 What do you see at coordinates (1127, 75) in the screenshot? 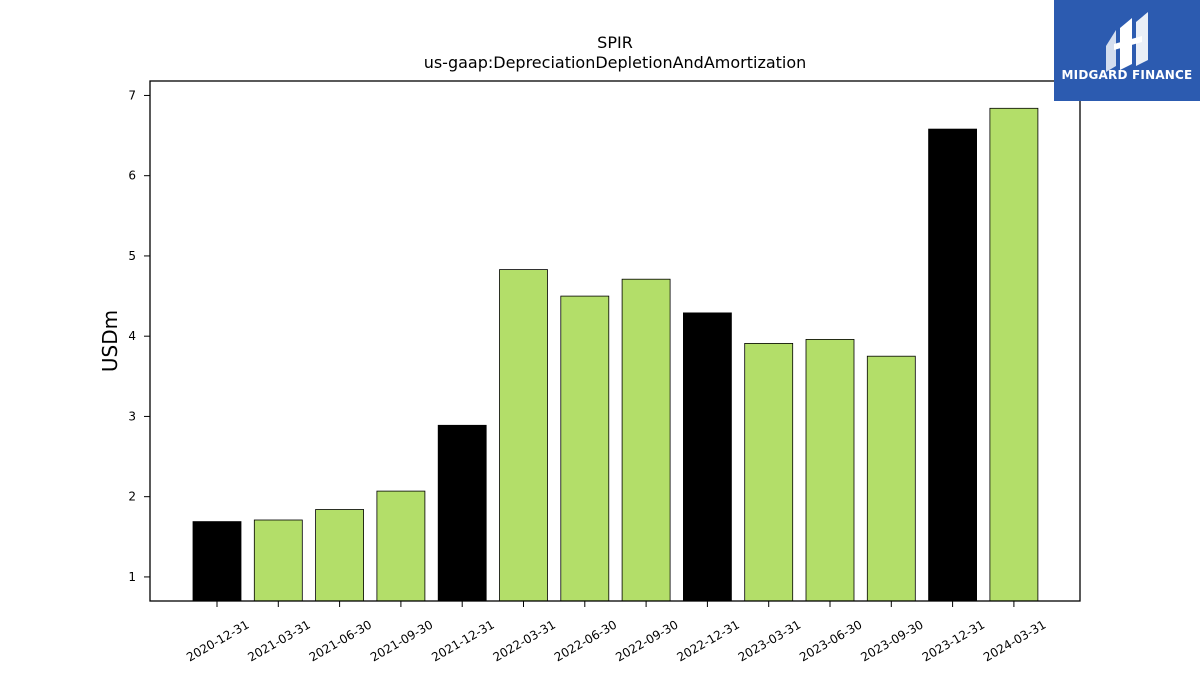
I see `logo-text: MIDGARD FINANCE` at bounding box center [1127, 75].